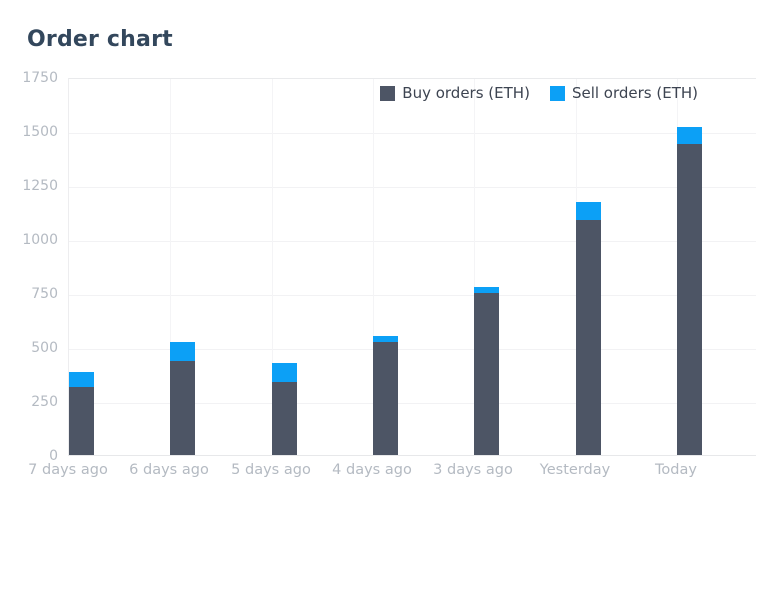  I want to click on legend-label: Buy orders (ETH), so click(466, 93).